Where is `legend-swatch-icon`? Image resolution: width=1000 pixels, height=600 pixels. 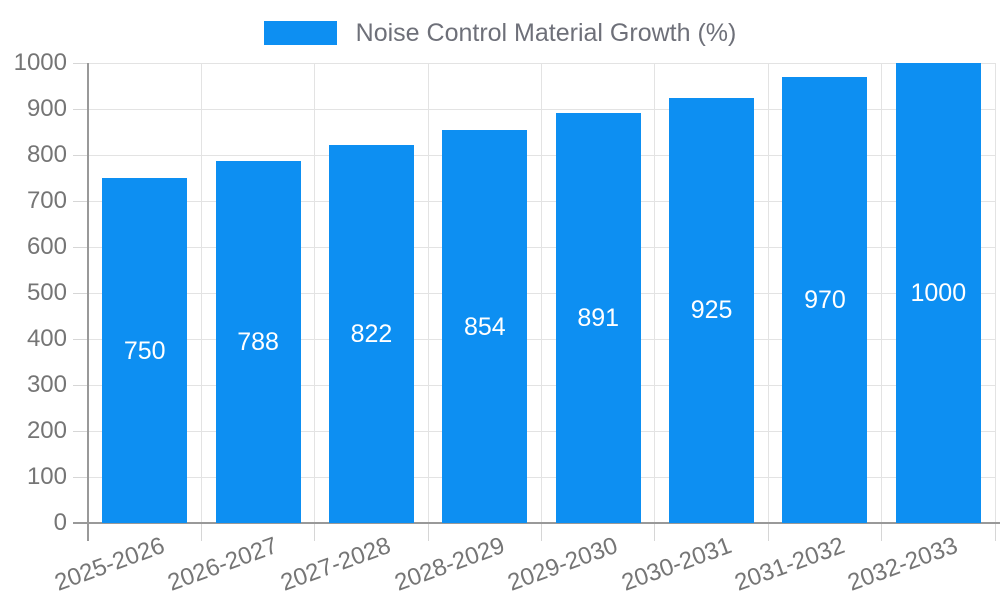
legend-swatch-icon is located at coordinates (300, 33).